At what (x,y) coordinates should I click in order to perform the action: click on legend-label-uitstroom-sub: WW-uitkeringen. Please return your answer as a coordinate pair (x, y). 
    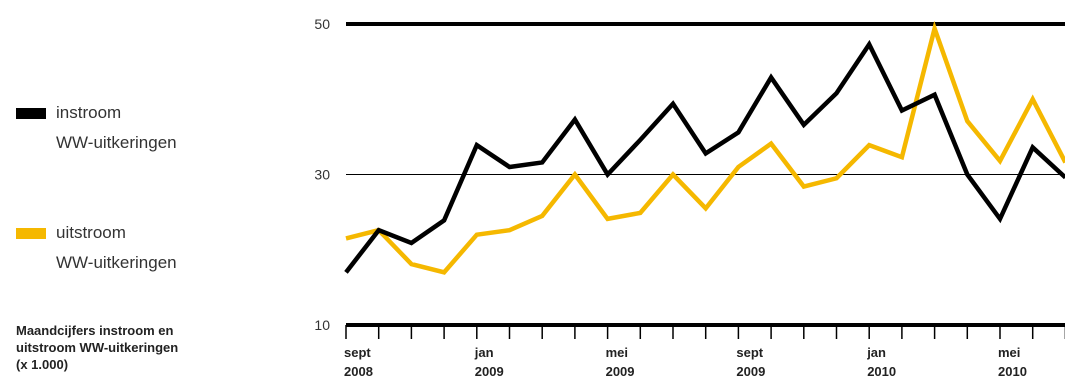
    Looking at the image, I should click on (116, 262).